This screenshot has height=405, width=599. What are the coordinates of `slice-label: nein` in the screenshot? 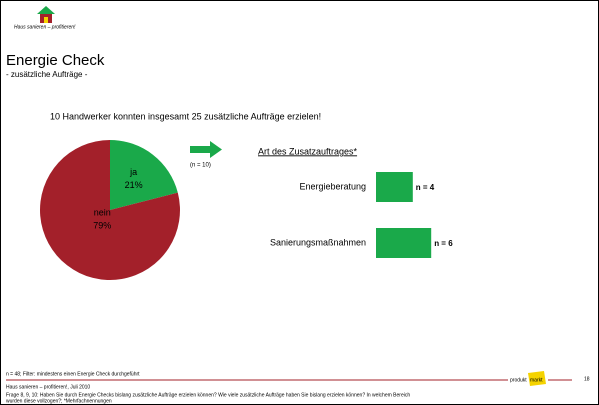 It's located at (102, 212).